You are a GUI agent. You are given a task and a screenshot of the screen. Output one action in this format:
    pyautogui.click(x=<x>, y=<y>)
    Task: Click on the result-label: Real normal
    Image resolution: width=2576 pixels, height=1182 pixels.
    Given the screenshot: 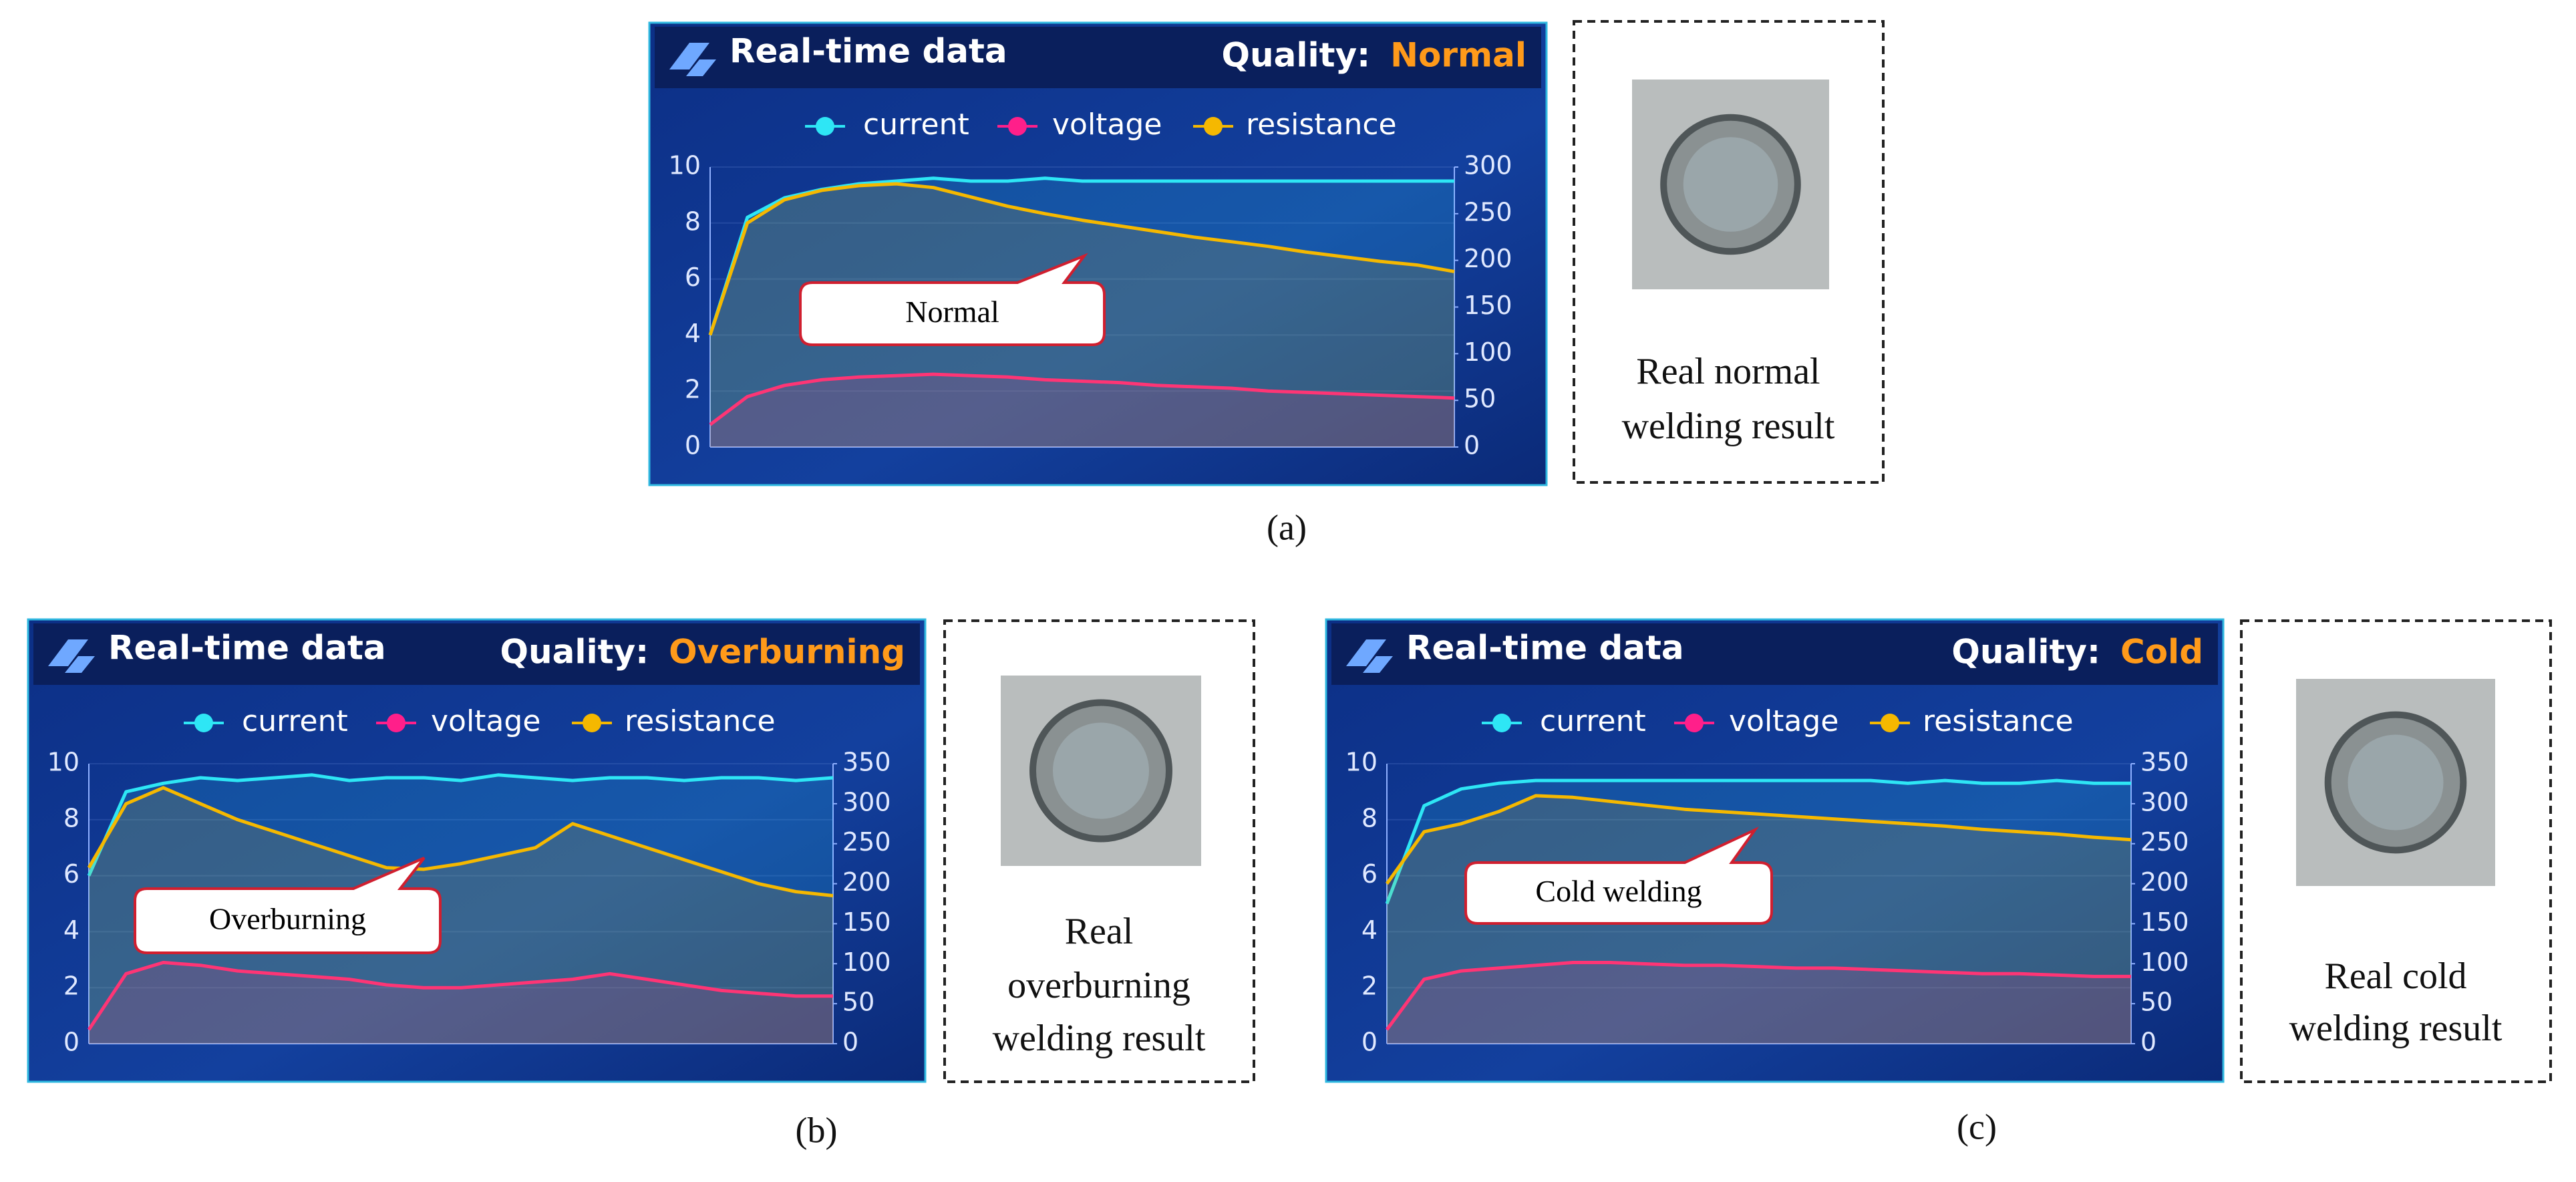 What is the action you would take?
    pyautogui.click(x=1728, y=371)
    